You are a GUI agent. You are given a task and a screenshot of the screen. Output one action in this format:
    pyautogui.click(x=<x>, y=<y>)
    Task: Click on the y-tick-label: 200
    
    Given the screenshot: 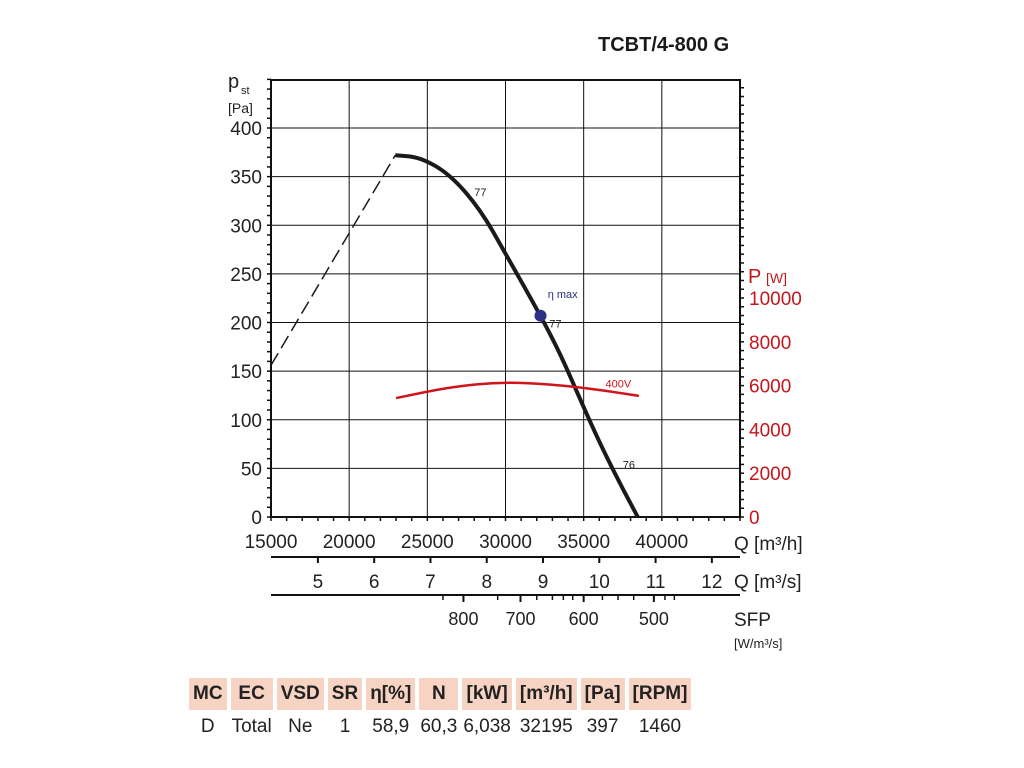 What is the action you would take?
    pyautogui.click(x=246, y=324)
    